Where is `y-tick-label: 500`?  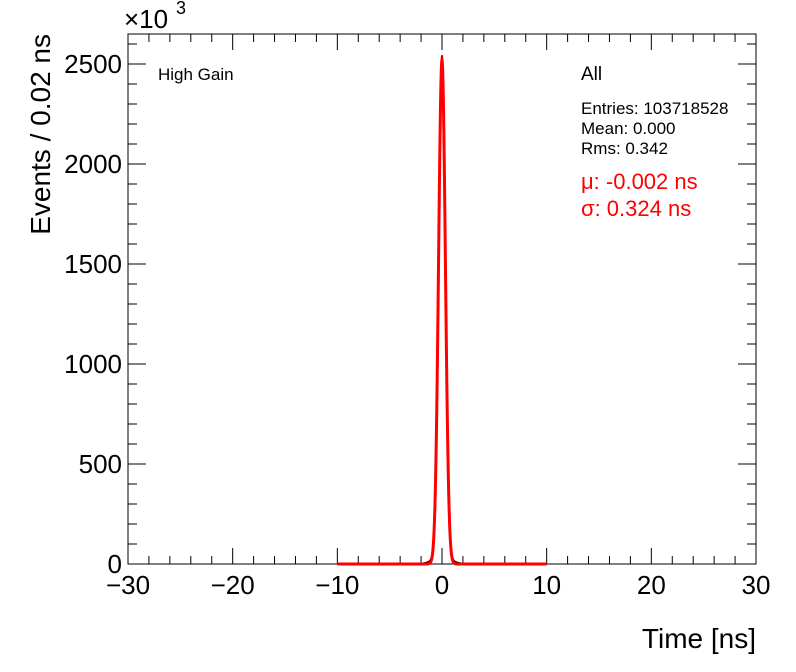 y-tick-label: 500 is located at coordinates (100, 464).